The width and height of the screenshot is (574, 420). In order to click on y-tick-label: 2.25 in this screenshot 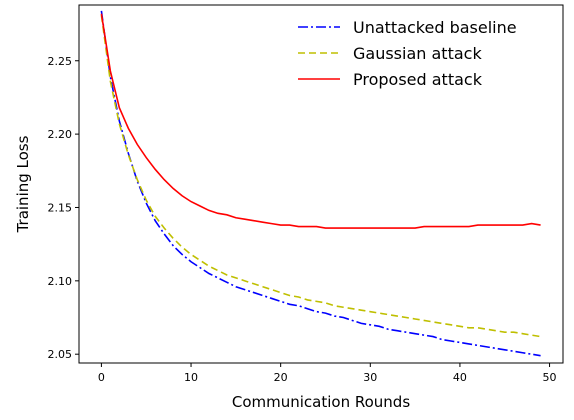, I will do `click(60, 61)`.